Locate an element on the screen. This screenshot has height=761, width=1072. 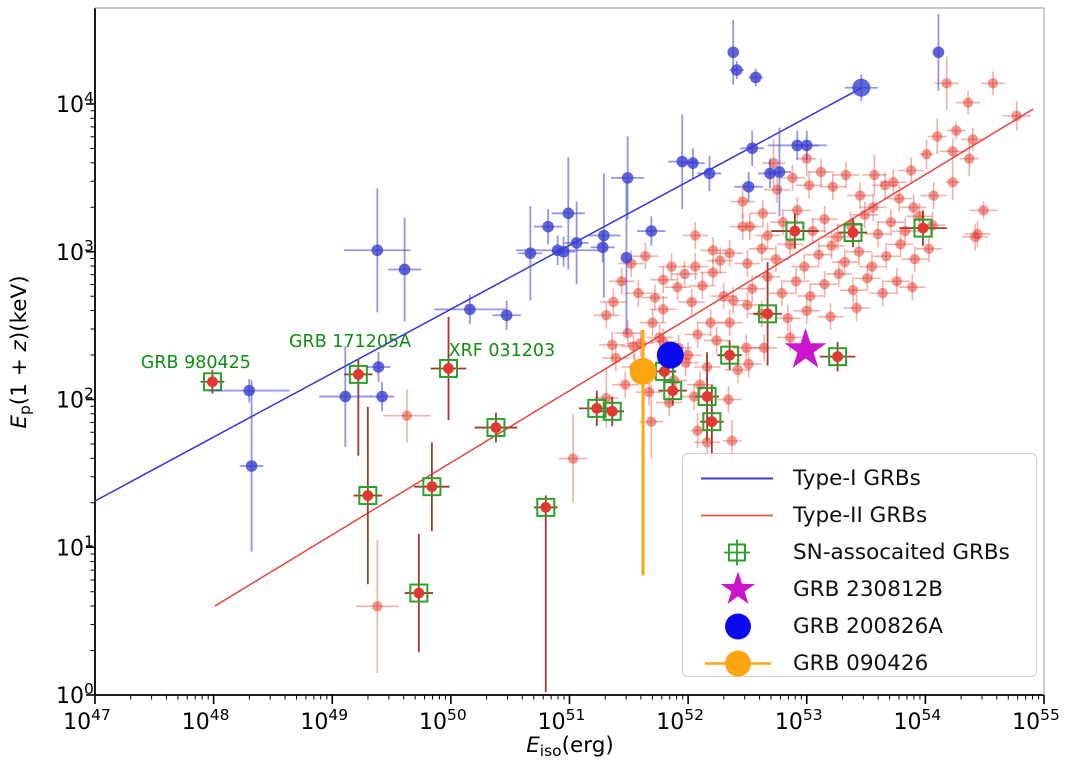
legend-item-type2: Type-II GRBs is located at coordinates (859, 515).